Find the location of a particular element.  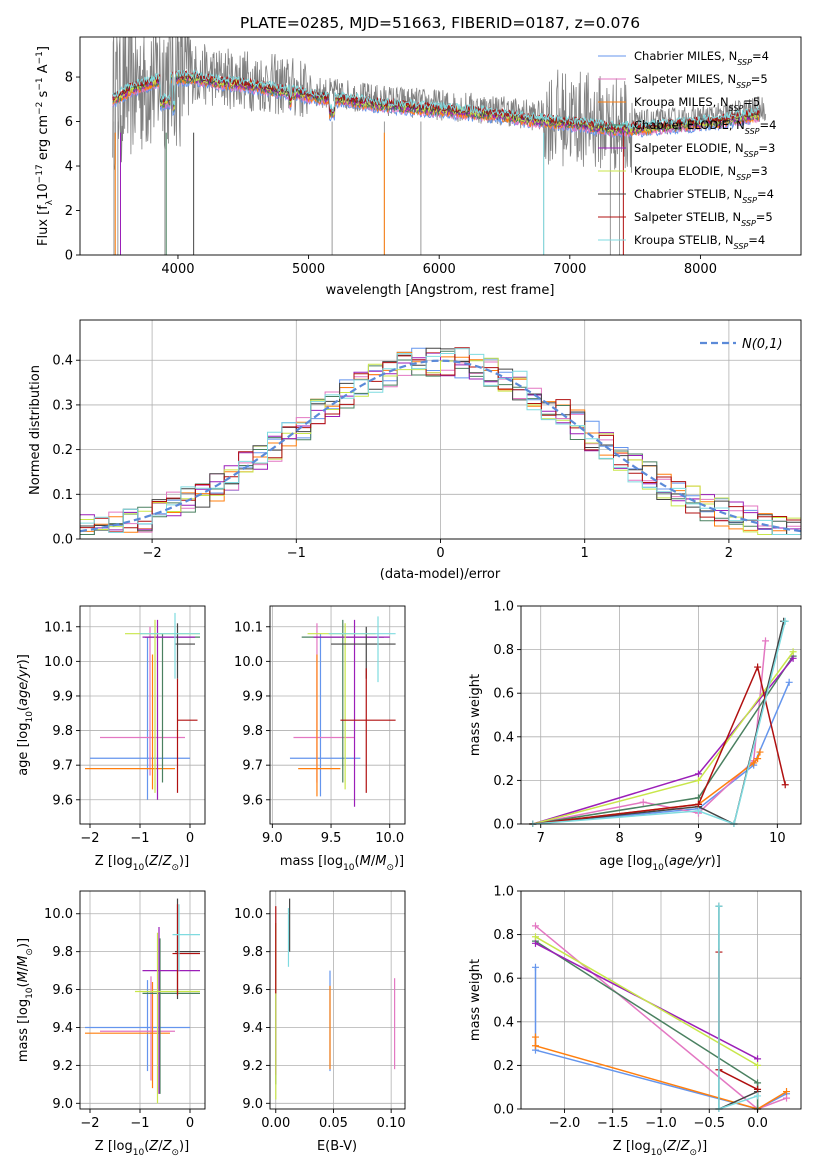

x-tick-label: −0.5 is located at coordinates (709, 1123).